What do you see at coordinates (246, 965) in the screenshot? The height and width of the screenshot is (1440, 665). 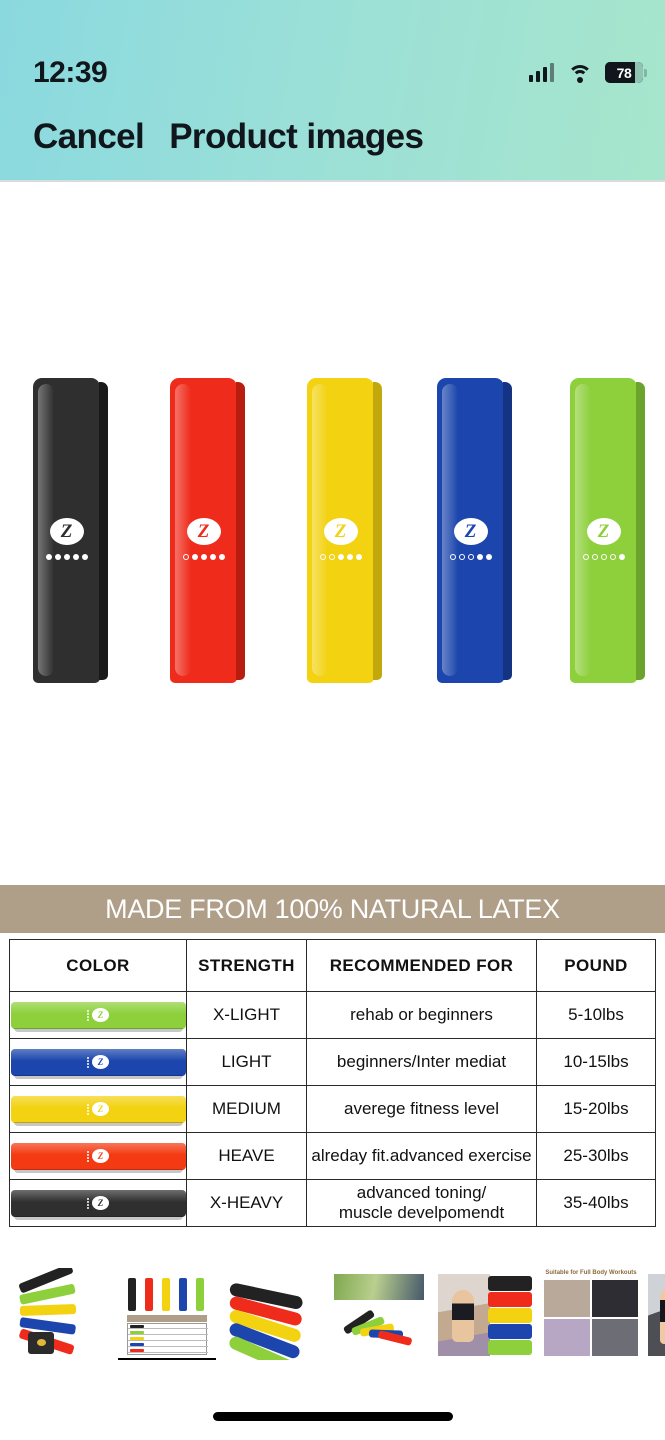 I see `column-header-strength: STRENGTH` at bounding box center [246, 965].